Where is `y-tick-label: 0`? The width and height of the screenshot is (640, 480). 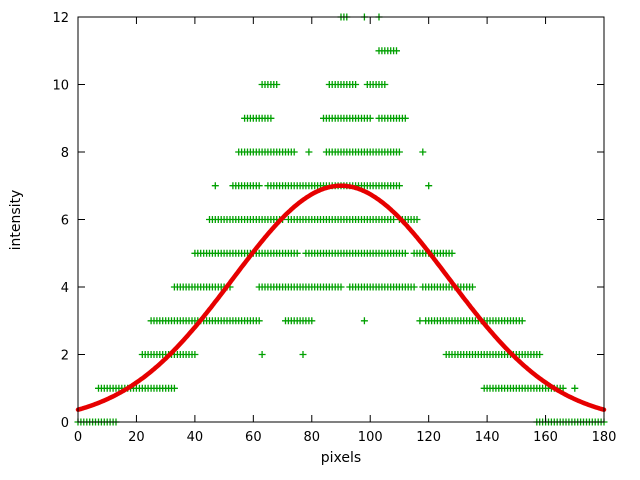
y-tick-label: 0 is located at coordinates (65, 423).